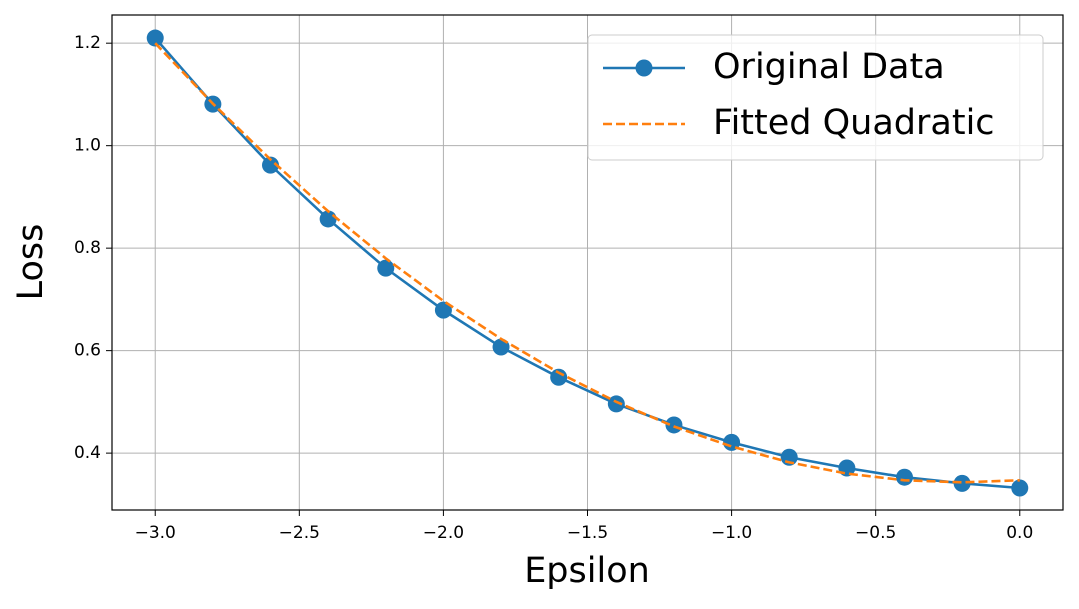 Image resolution: width=1079 pixels, height=609 pixels. What do you see at coordinates (815, 97) in the screenshot?
I see `legend-box` at bounding box center [815, 97].